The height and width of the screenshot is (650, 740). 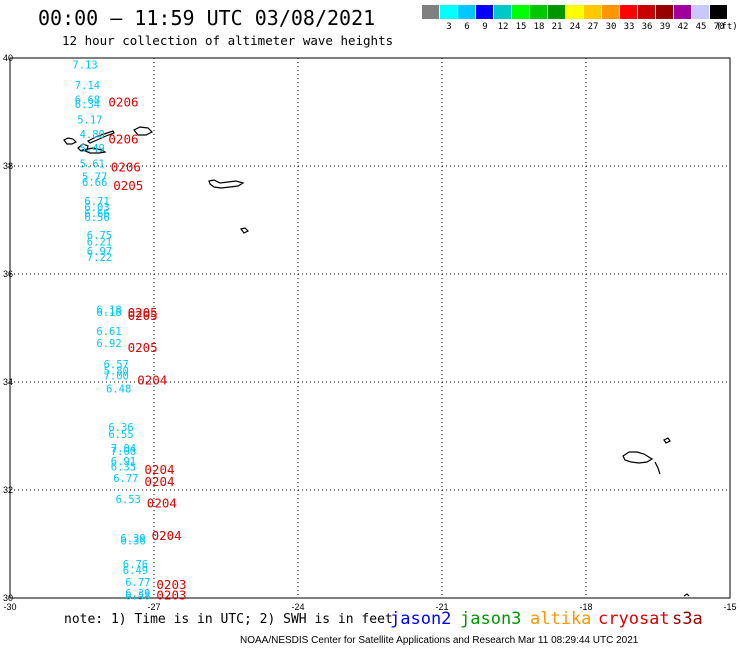 I want to click on wave-height-reading: 7.04, so click(x=123, y=449).